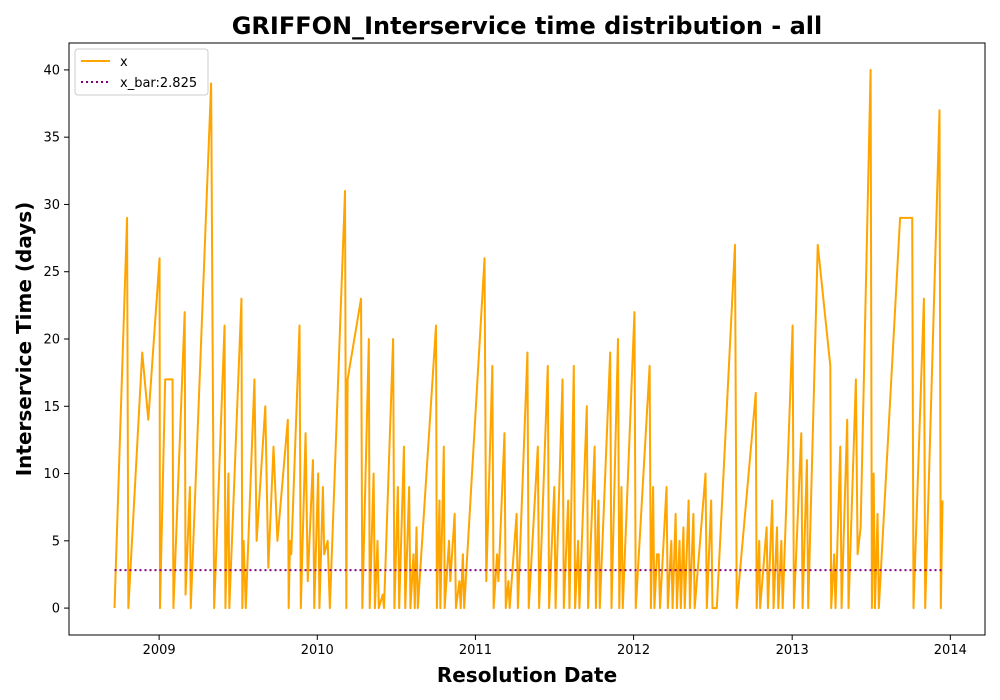  I want to click on y-axis-label: Interservice Time (days), so click(24, 339).